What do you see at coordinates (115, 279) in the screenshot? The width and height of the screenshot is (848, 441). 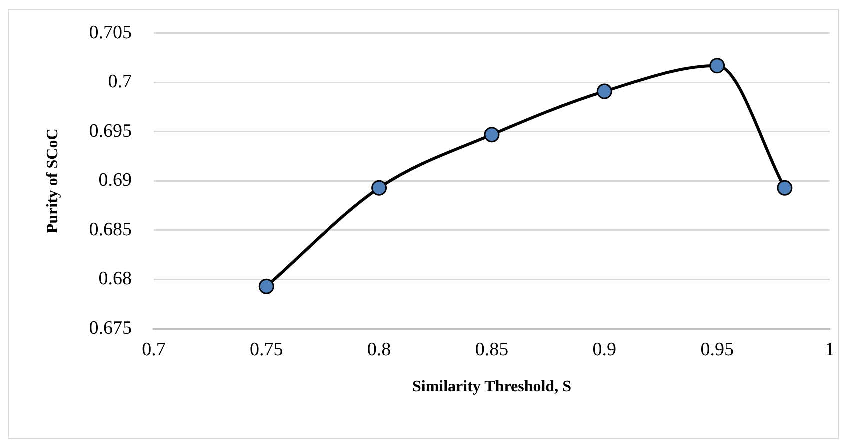 I see `y-tick-label: 0.68` at bounding box center [115, 279].